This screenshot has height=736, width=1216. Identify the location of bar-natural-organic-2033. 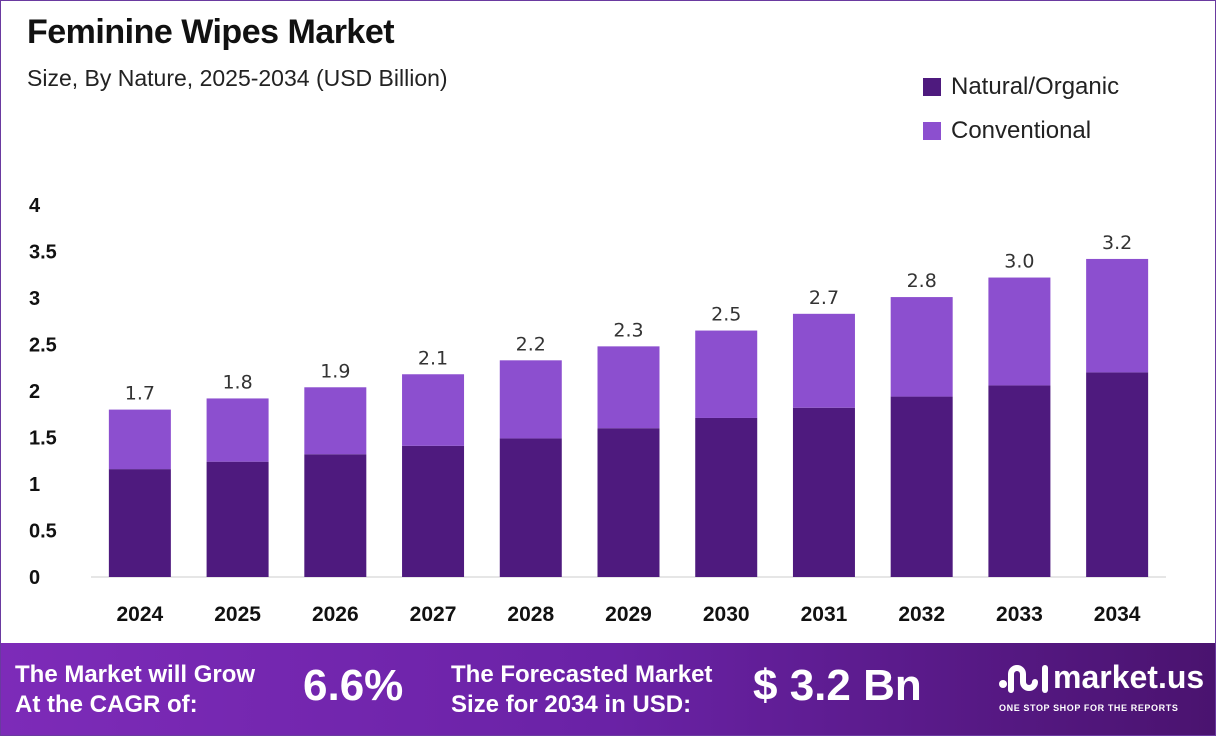
(1019, 481).